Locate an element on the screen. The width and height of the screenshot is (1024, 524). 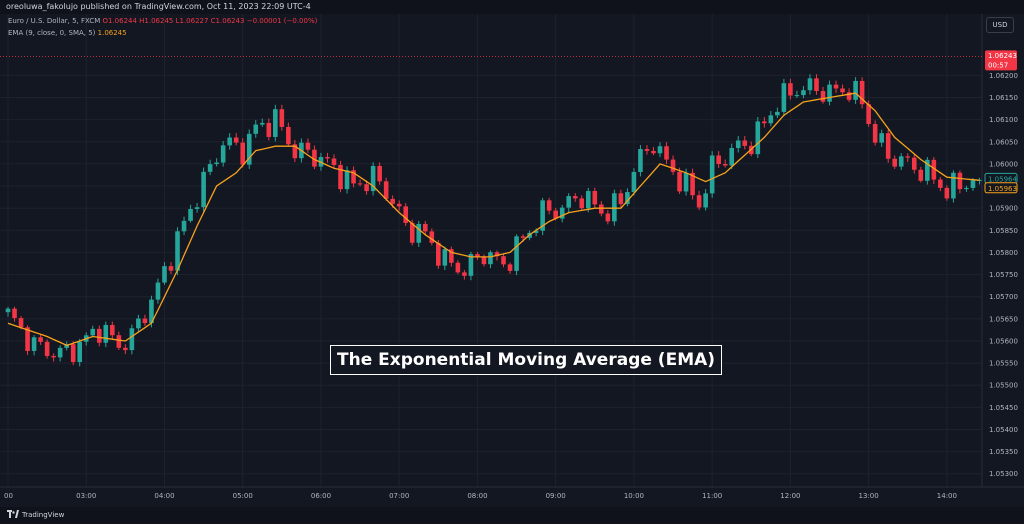
ema-value: 1.06245 is located at coordinates (112, 33).